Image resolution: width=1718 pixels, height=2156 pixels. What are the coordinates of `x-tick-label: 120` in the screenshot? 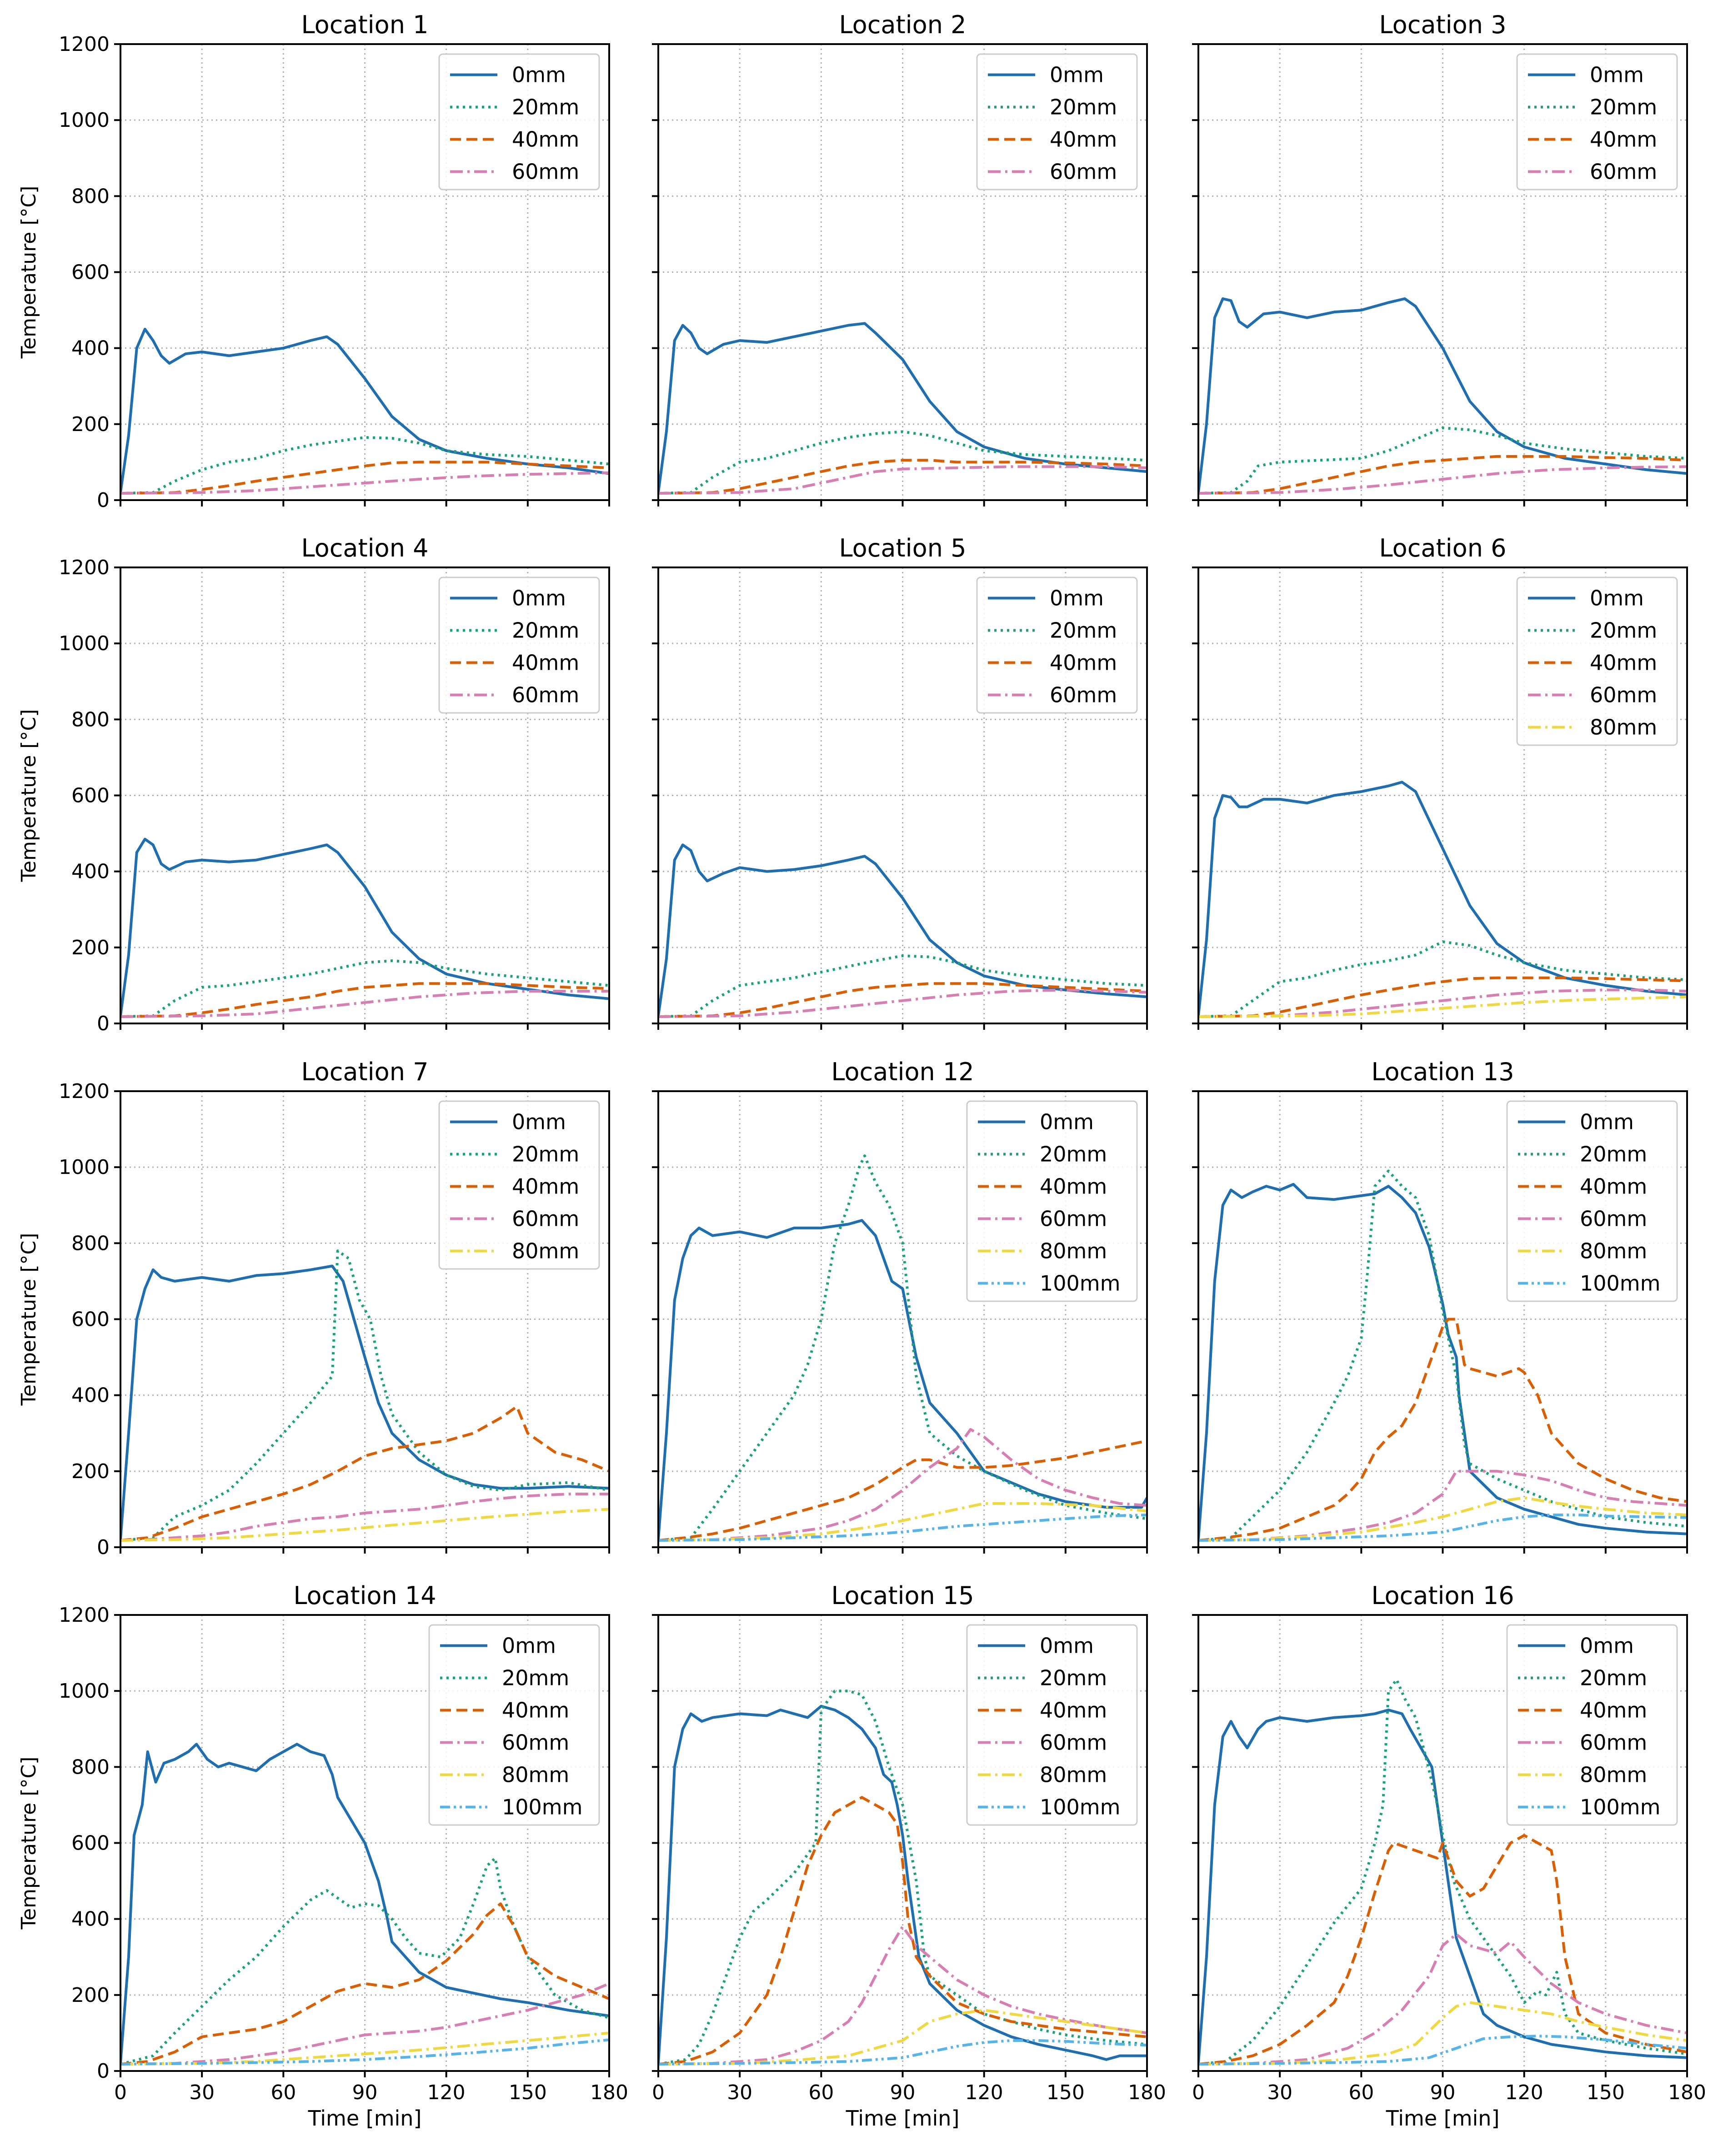 It's located at (1524, 2092).